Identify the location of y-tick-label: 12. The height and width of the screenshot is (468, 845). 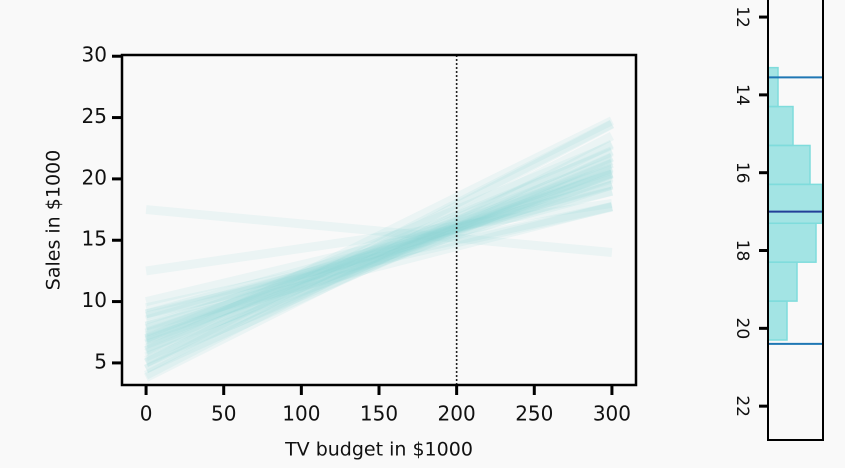
(742, 17).